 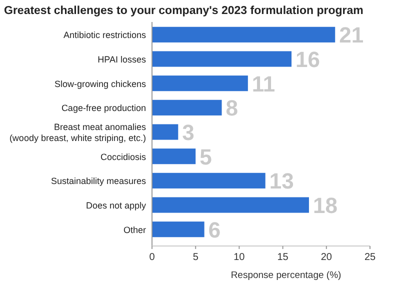 What do you see at coordinates (104, 35) in the screenshot?
I see `y-tick-label: Antibiotic restrictions` at bounding box center [104, 35].